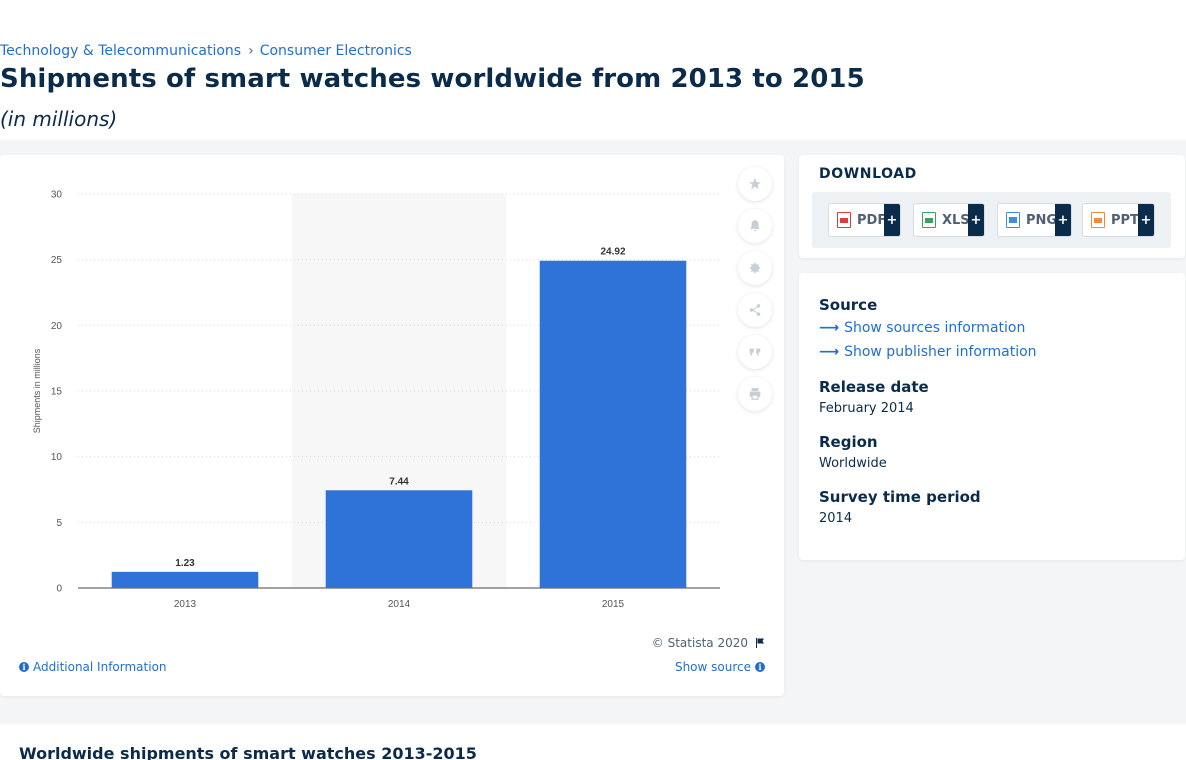 The width and height of the screenshot is (1186, 760). Describe the element at coordinates (1146, 220) in the screenshot. I see `ppt-plus: +` at that location.